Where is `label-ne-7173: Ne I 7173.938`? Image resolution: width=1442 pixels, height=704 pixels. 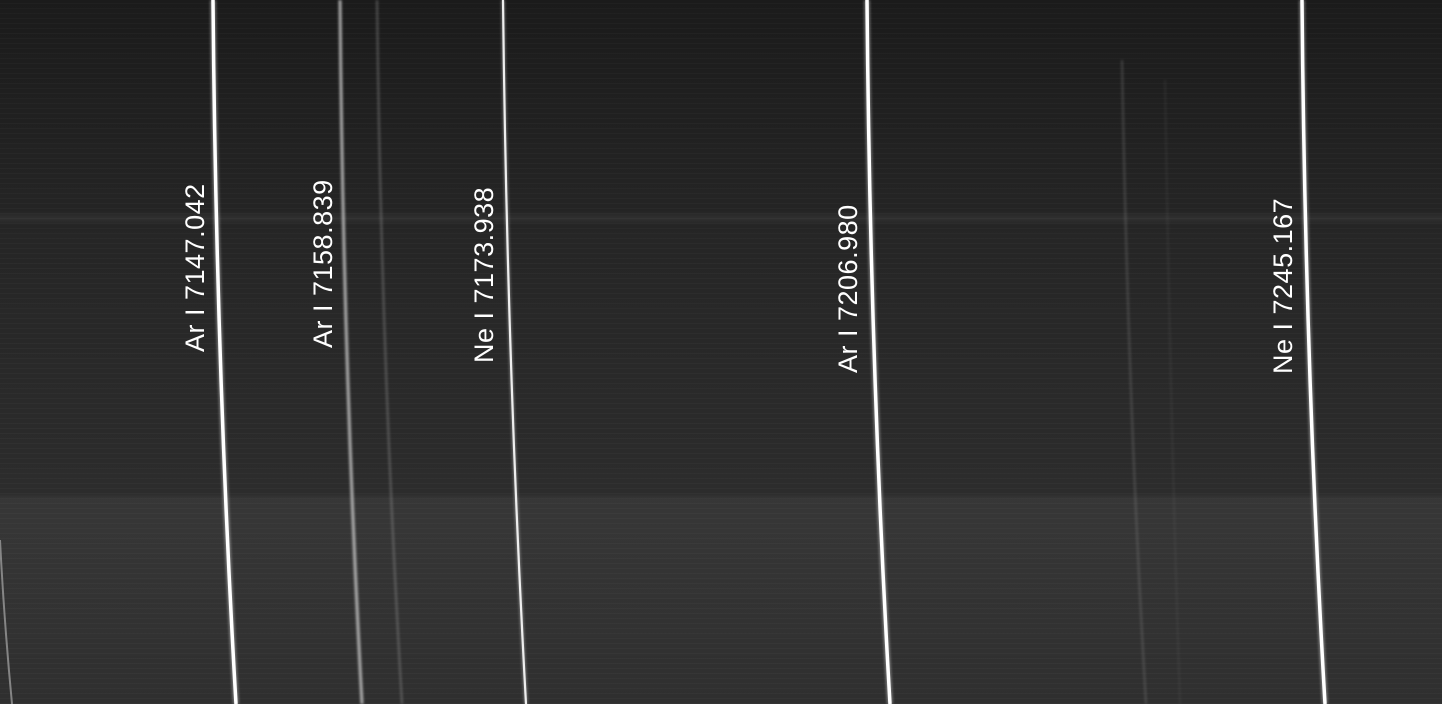
label-ne-7173: Ne I 7173.938 is located at coordinates (484, 274).